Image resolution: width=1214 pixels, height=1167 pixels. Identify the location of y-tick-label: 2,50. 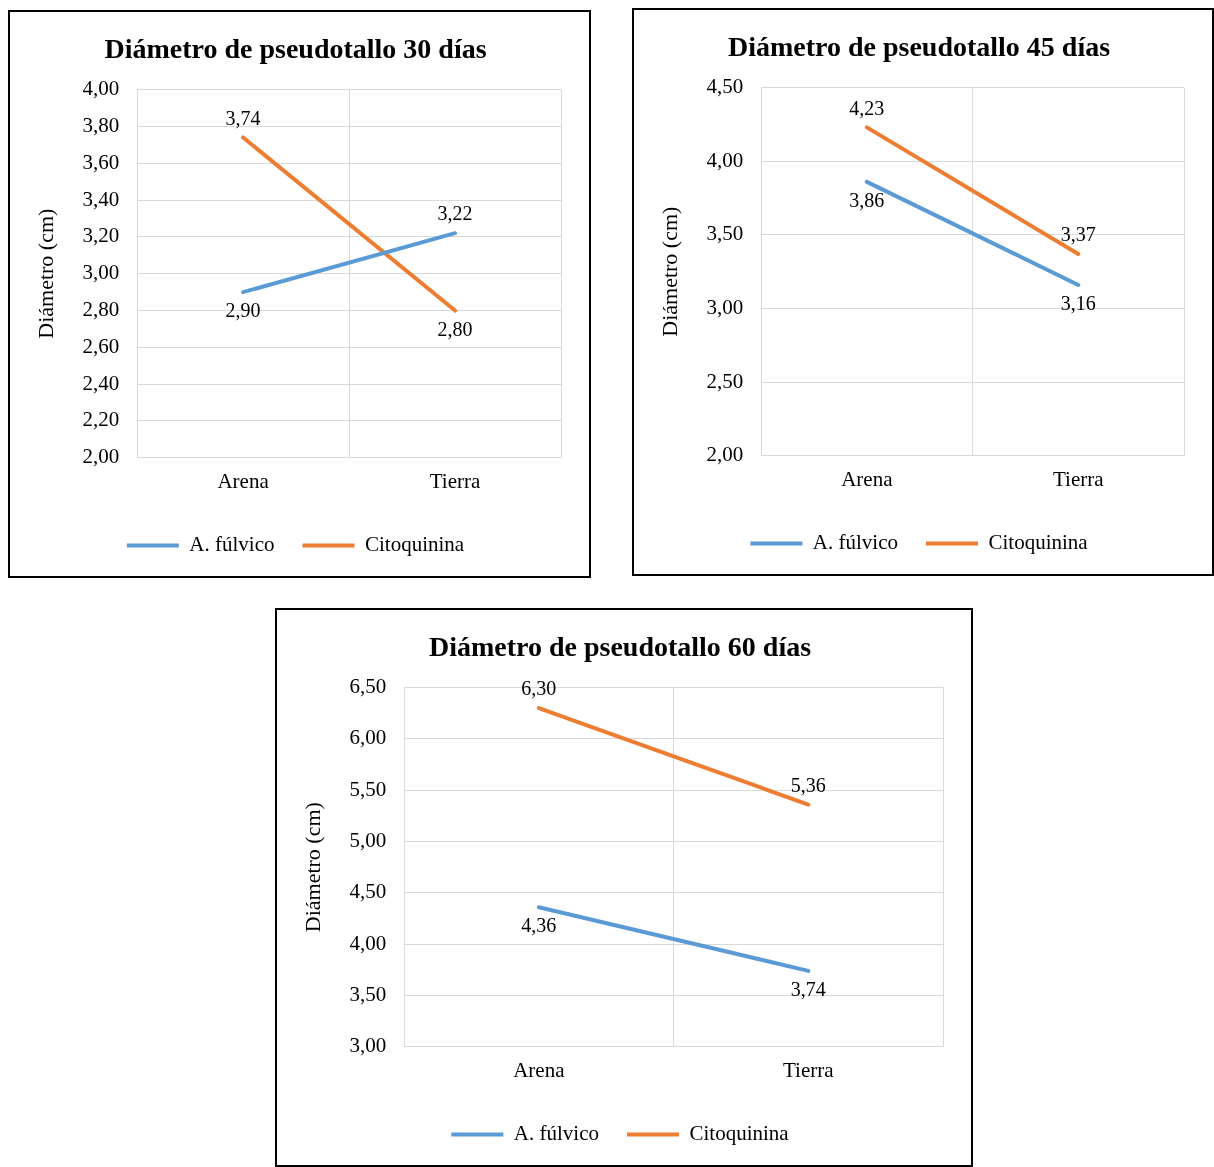
(725, 380).